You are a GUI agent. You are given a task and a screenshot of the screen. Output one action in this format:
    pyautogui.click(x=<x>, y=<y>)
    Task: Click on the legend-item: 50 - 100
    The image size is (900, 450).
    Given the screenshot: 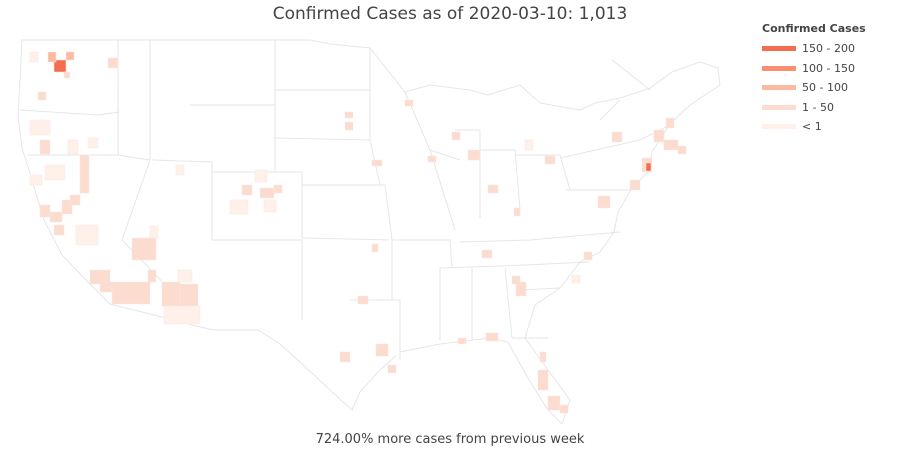 What is the action you would take?
    pyautogui.click(x=827, y=88)
    